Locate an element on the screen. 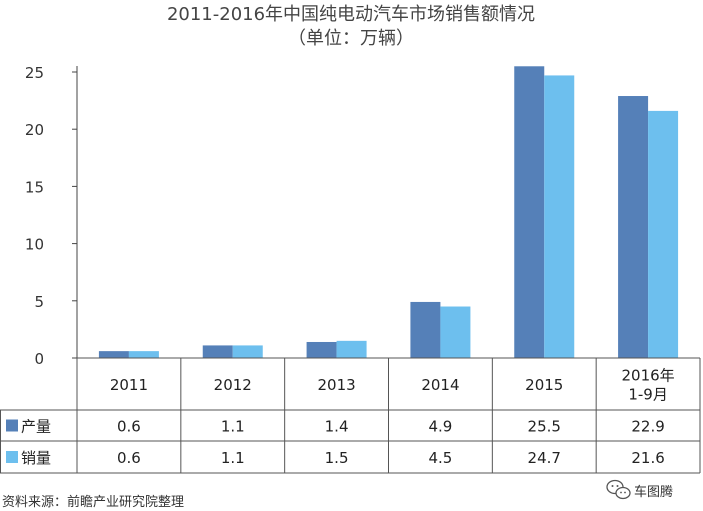  brand-label: 车图腾 is located at coordinates (653, 492).